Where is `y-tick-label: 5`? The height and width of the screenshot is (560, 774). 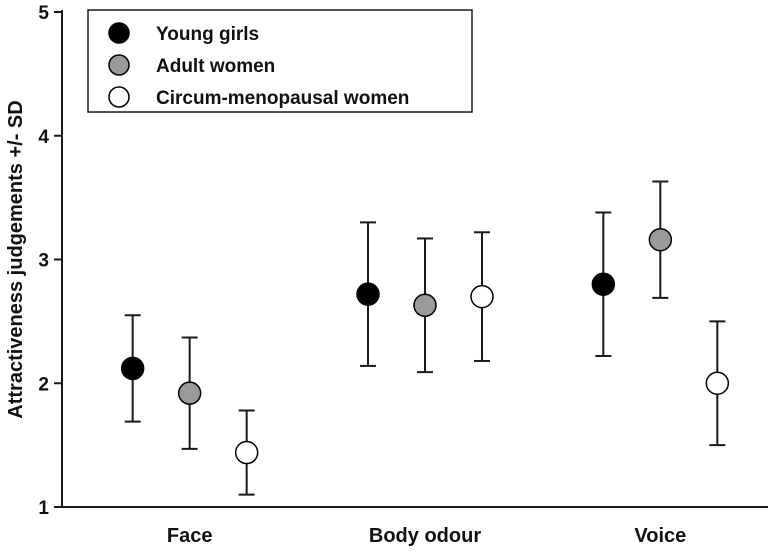
y-tick-label: 5 is located at coordinates (43, 13).